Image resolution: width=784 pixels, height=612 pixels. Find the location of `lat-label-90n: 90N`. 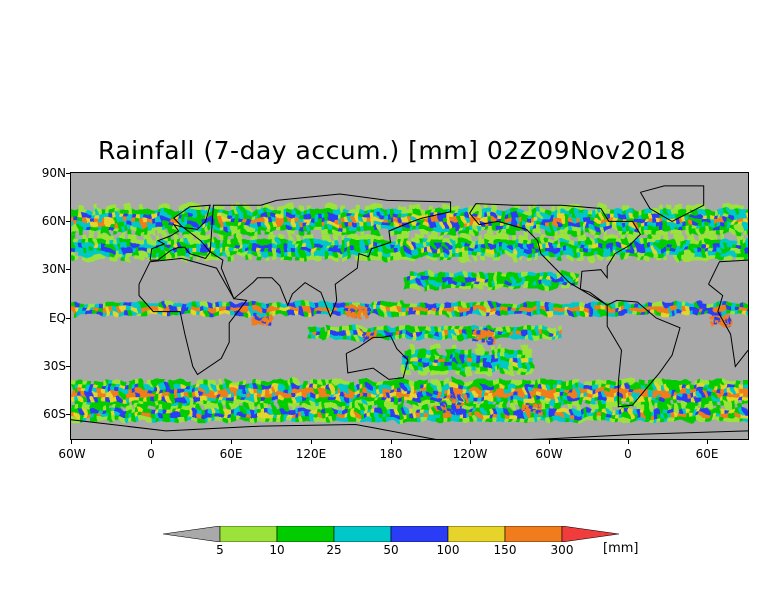

lat-label-90n: 90N is located at coordinates (53, 173).